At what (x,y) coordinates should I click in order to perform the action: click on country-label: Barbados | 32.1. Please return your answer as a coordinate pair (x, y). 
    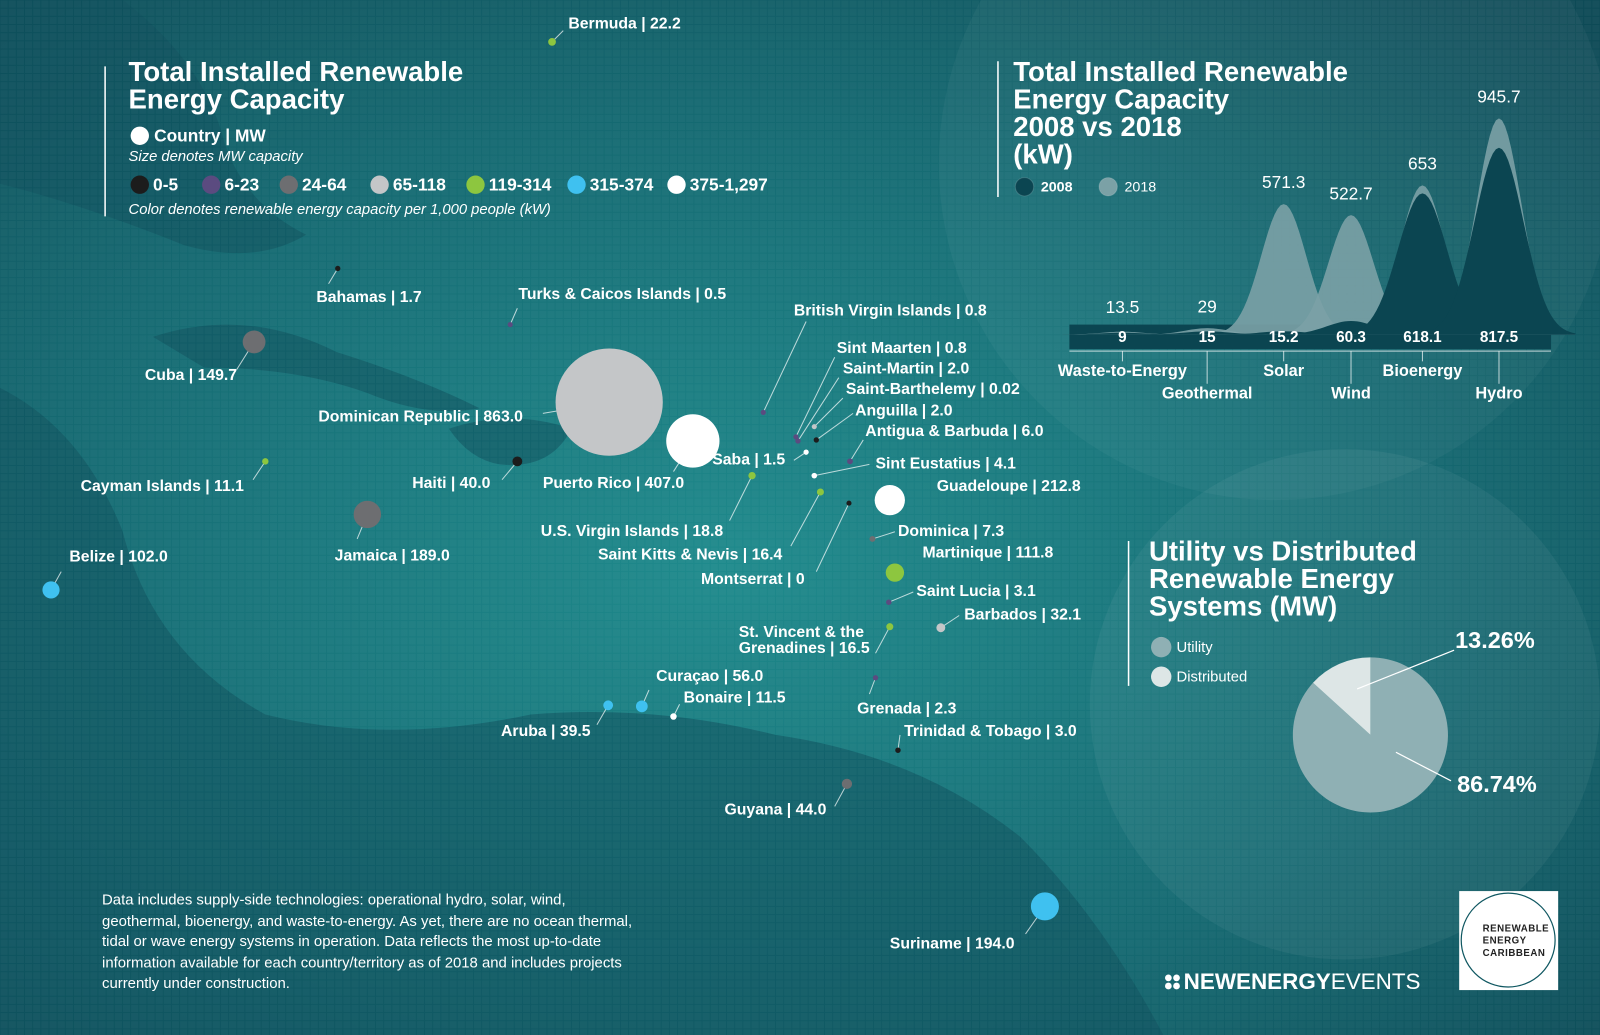
    Looking at the image, I should click on (1022, 615).